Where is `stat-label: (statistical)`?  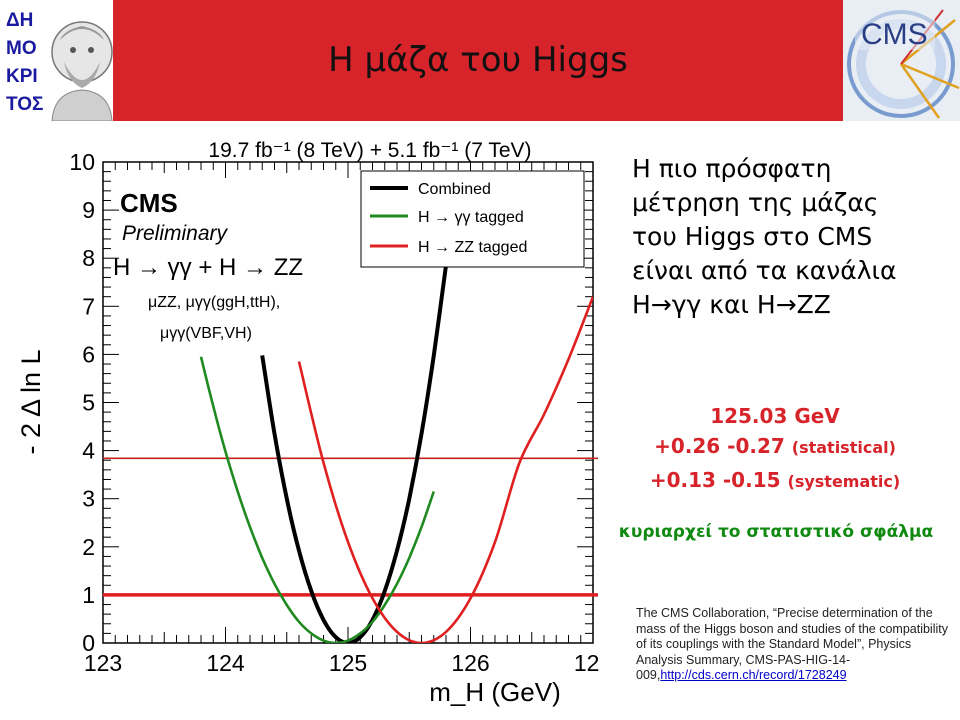
stat-label: (statistical) is located at coordinates (843, 447).